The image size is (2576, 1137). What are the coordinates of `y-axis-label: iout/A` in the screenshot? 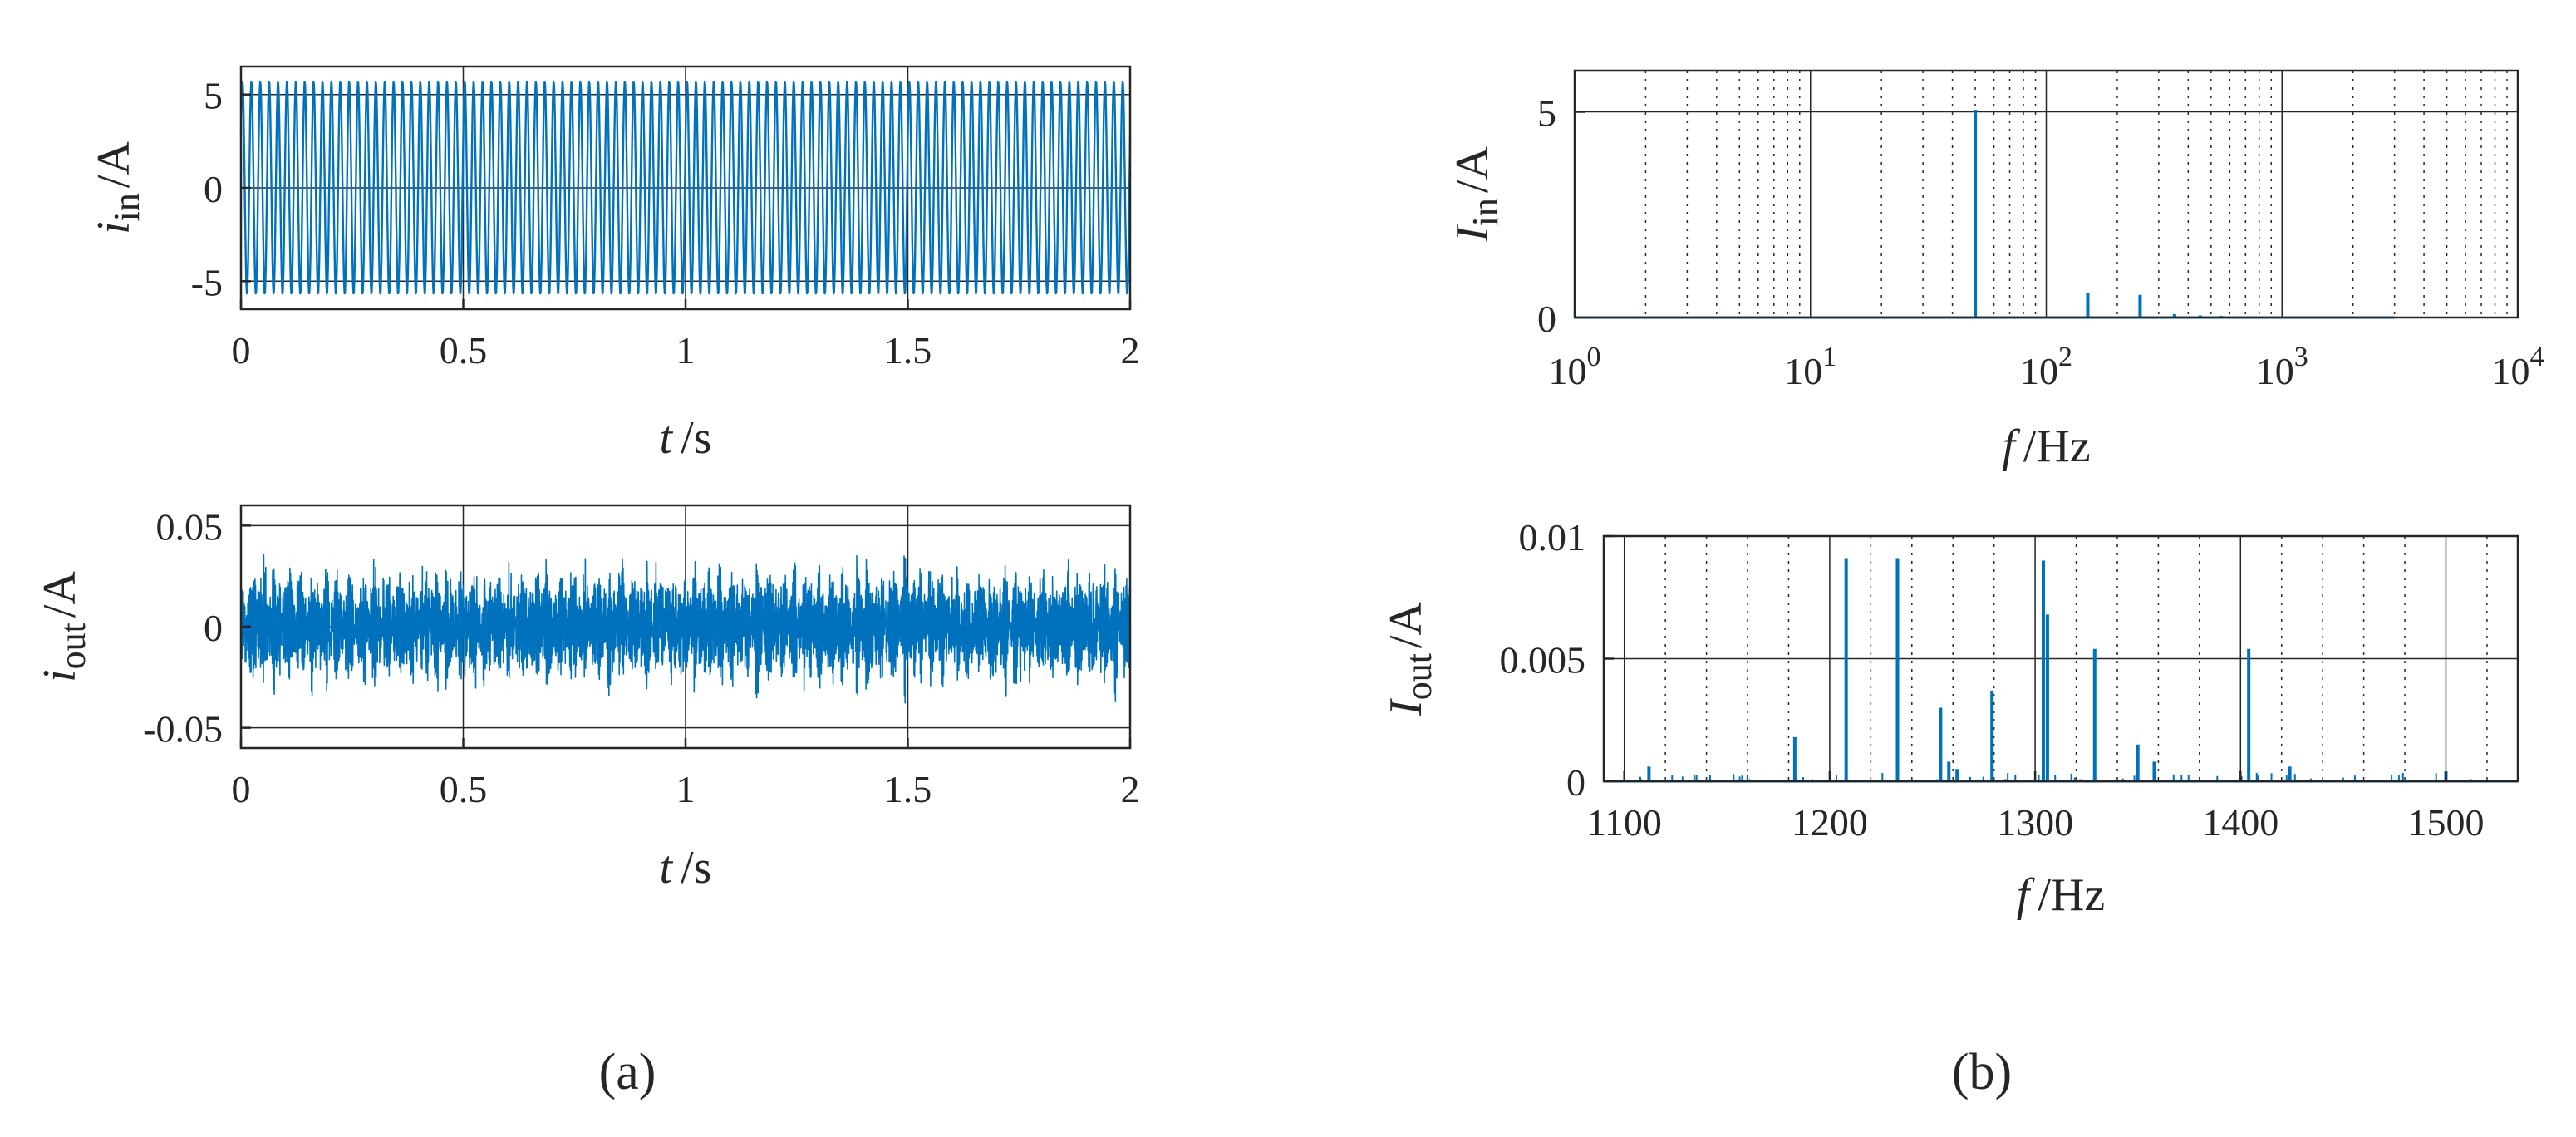 It's located at (64, 627).